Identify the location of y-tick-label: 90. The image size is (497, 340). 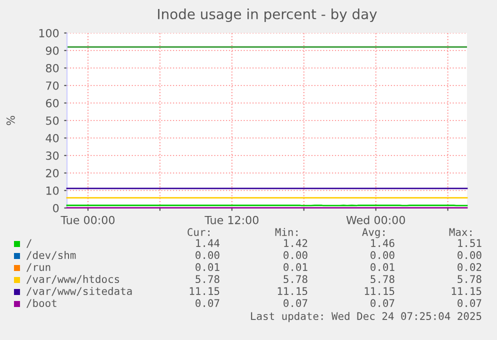
(52, 50).